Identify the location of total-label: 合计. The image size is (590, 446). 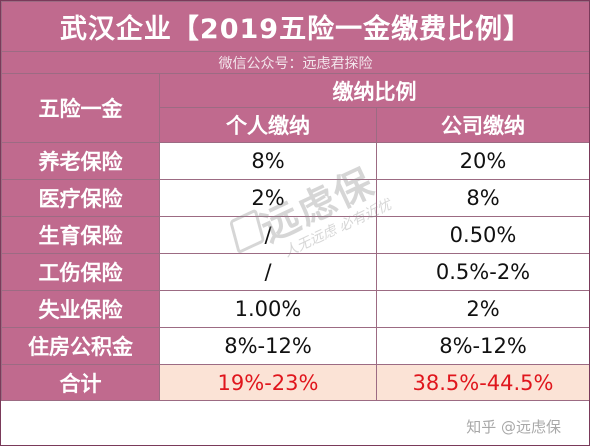
(80, 382).